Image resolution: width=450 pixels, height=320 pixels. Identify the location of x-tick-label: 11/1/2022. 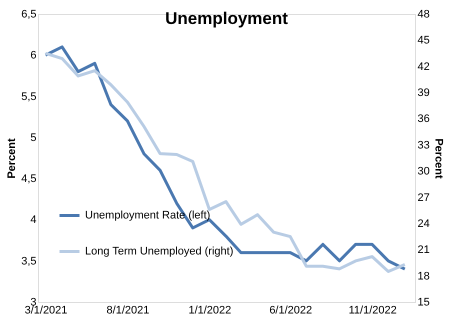
(372, 310).